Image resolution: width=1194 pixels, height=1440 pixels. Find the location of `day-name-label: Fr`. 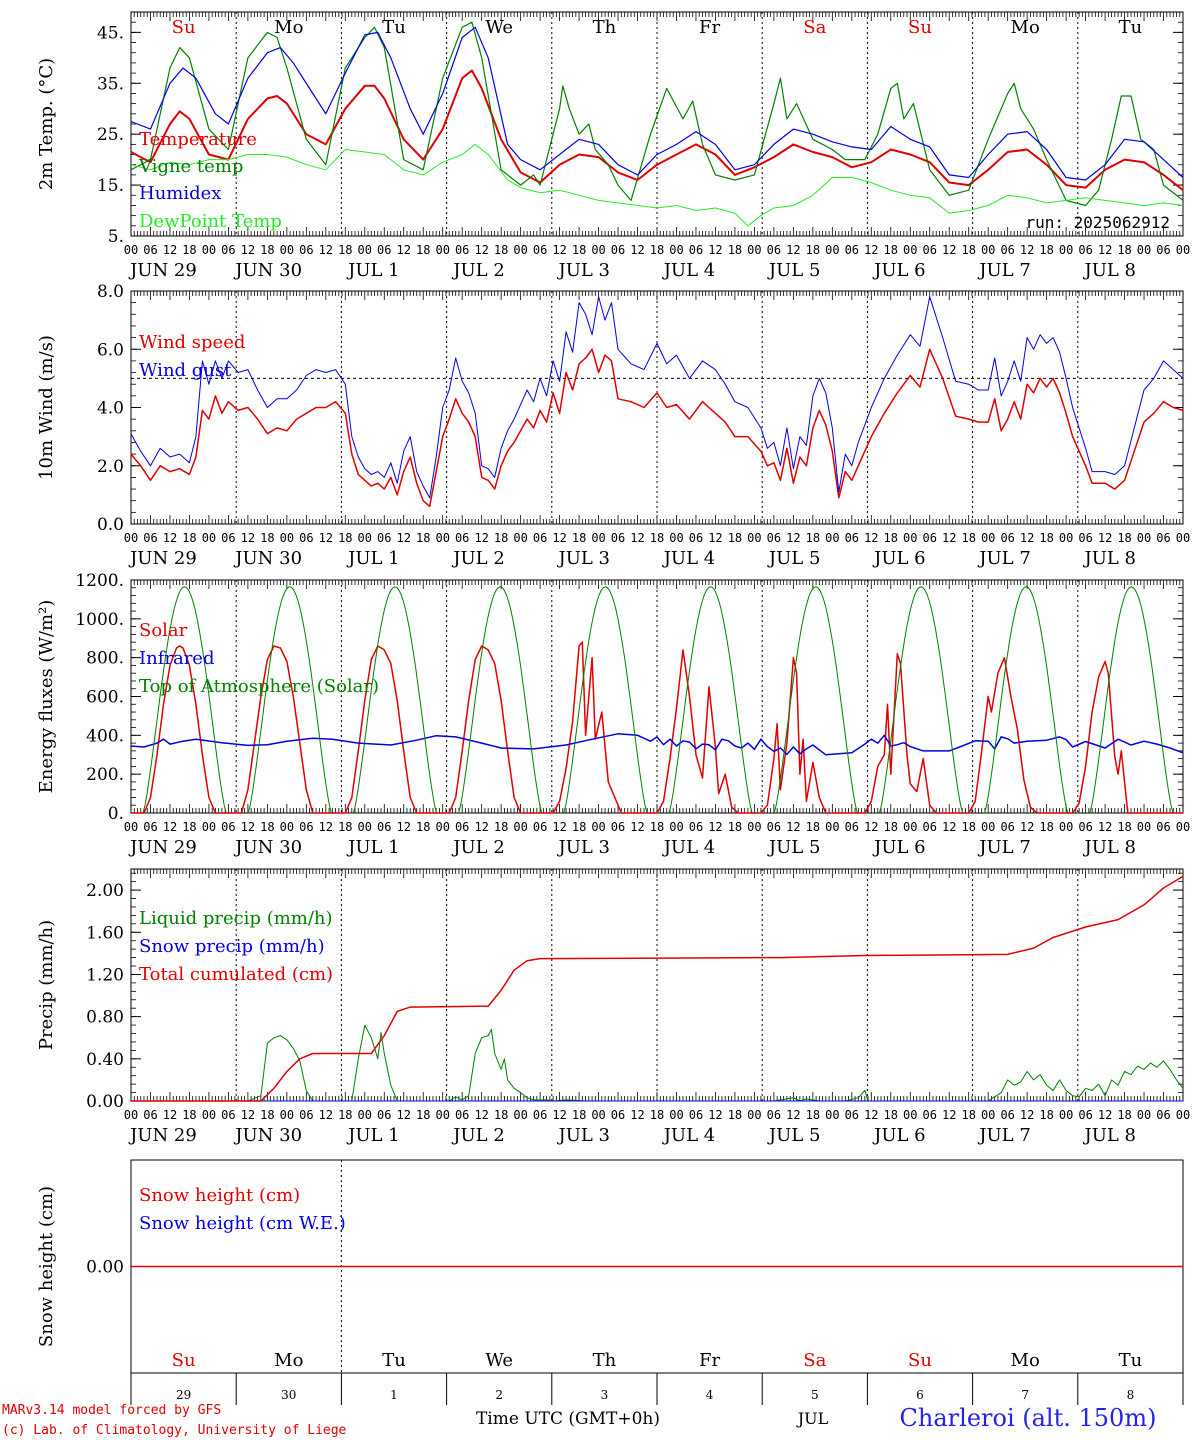

day-name-label: Fr is located at coordinates (709, 27).